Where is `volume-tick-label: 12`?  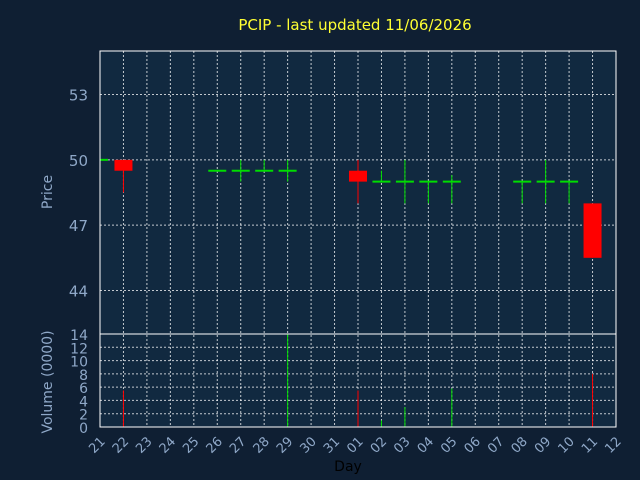 volume-tick-label: 12 is located at coordinates (79, 349).